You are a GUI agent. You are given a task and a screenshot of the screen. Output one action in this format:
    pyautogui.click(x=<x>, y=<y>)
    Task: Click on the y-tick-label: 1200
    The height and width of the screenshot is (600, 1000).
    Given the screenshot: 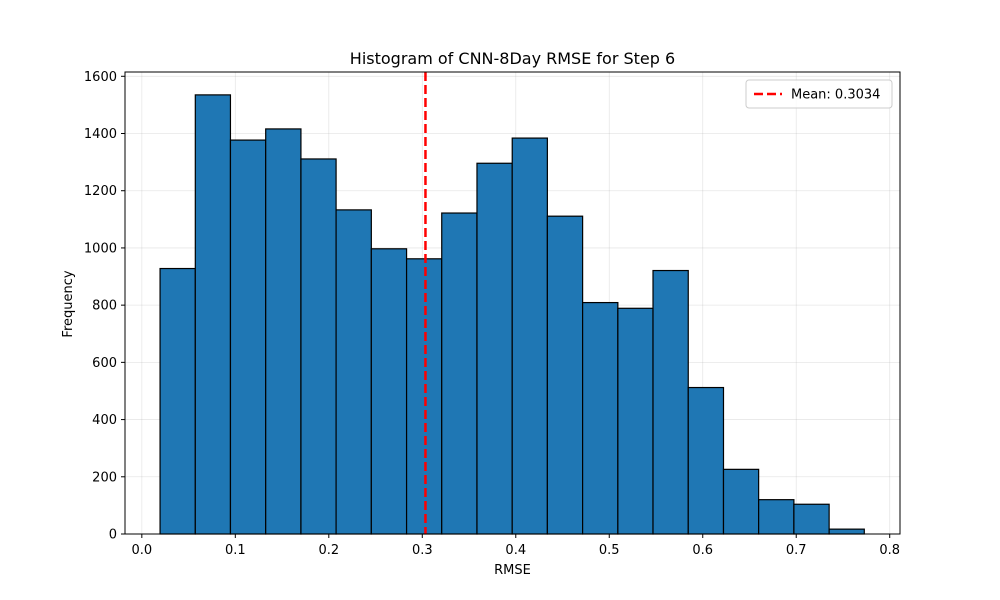 What is the action you would take?
    pyautogui.click(x=100, y=191)
    